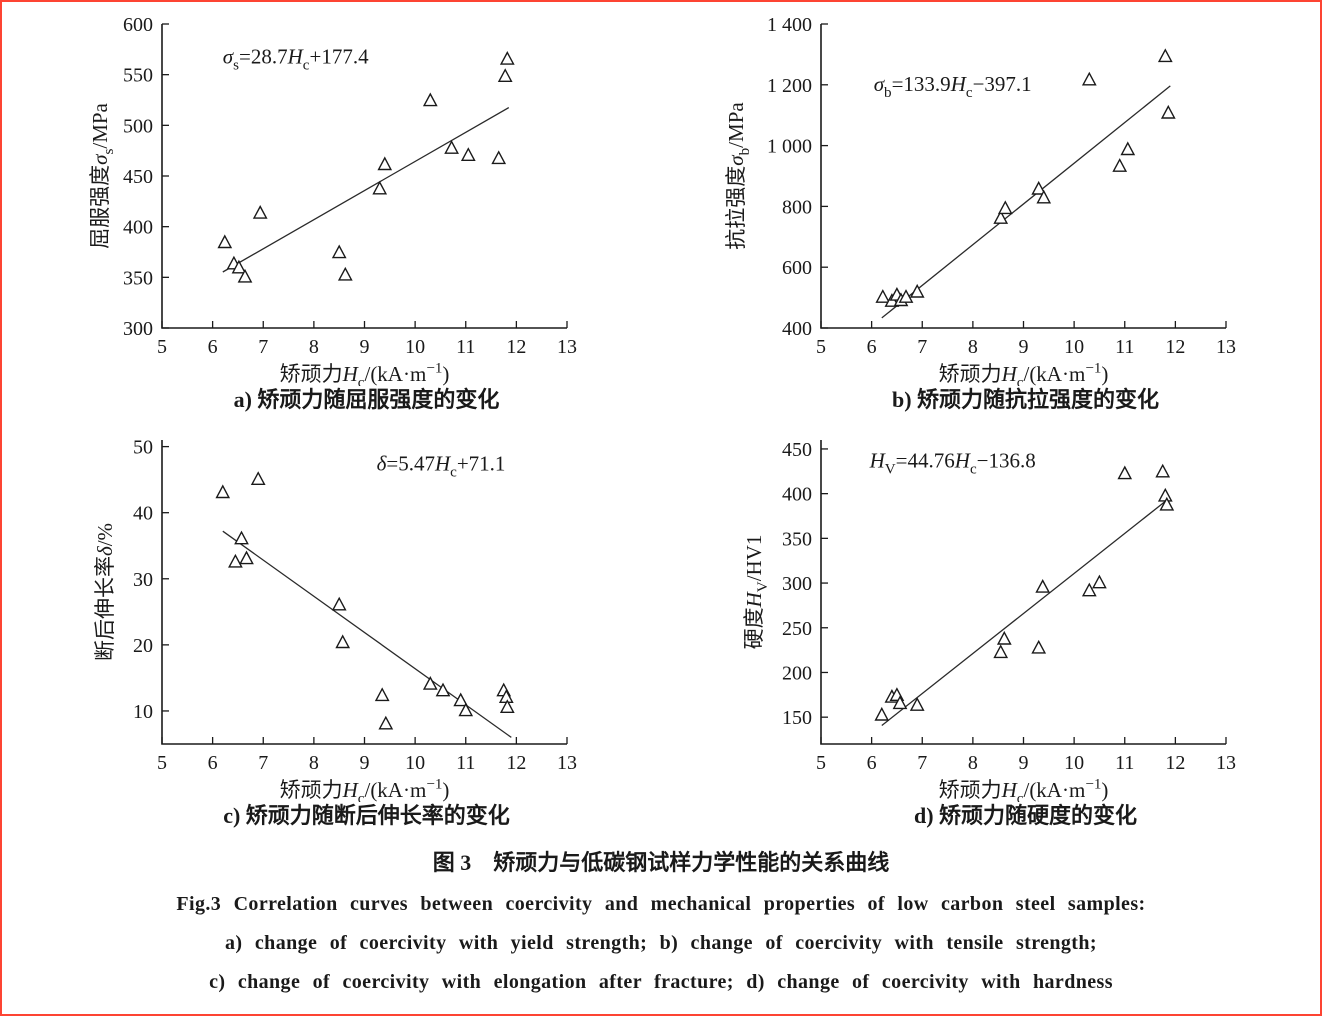  What do you see at coordinates (102, 175) in the screenshot?
I see `svg-text: 屈服强度σs/MPa` at bounding box center [102, 175].